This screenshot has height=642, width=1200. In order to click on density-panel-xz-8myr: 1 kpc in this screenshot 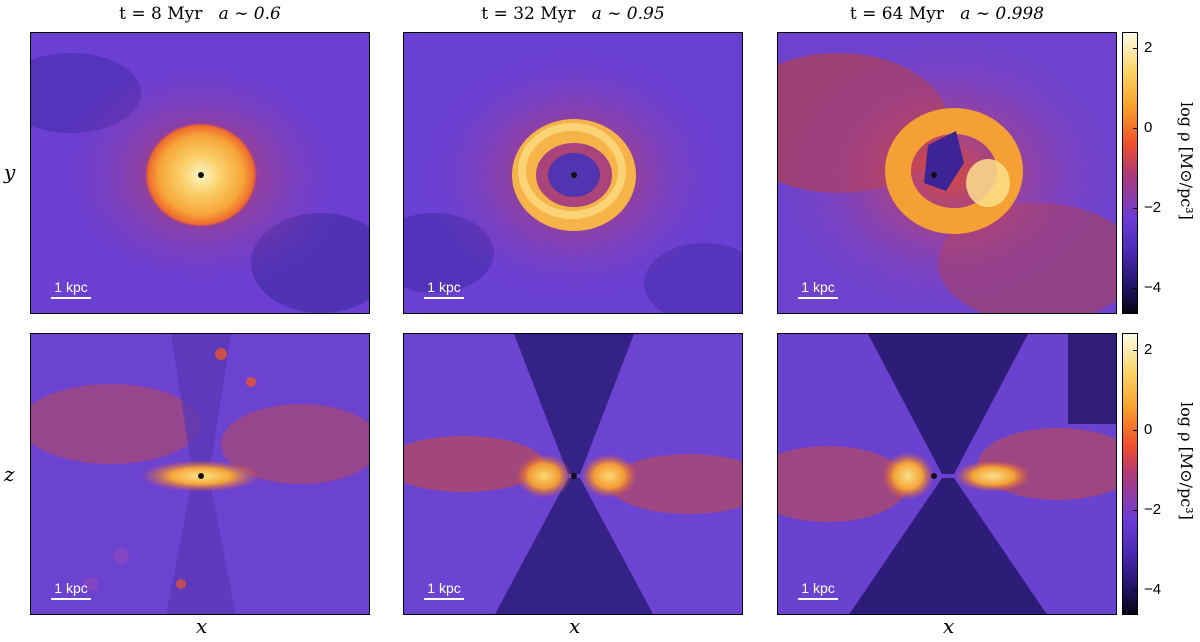, I will do `click(200, 474)`.